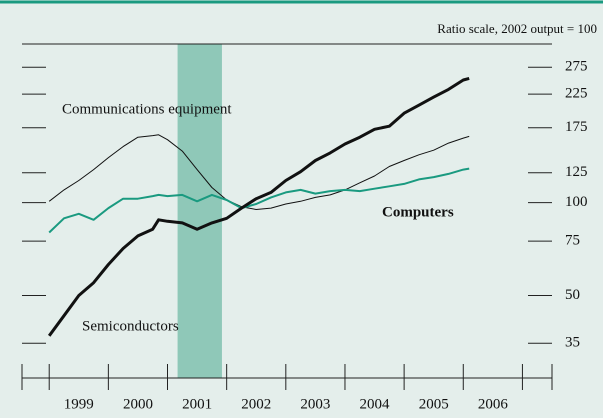  I want to click on x-tick-label: 2001, so click(197, 404).